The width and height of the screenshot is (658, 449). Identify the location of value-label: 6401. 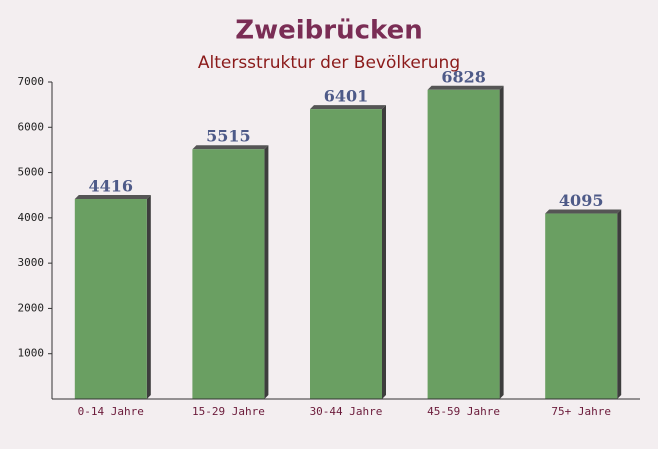
(346, 96).